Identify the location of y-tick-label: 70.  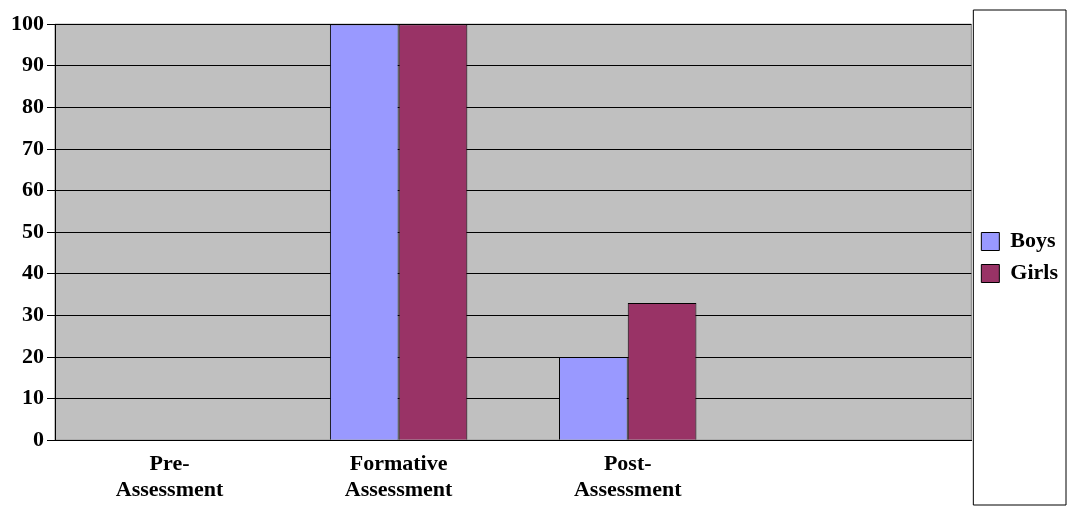
(33, 147).